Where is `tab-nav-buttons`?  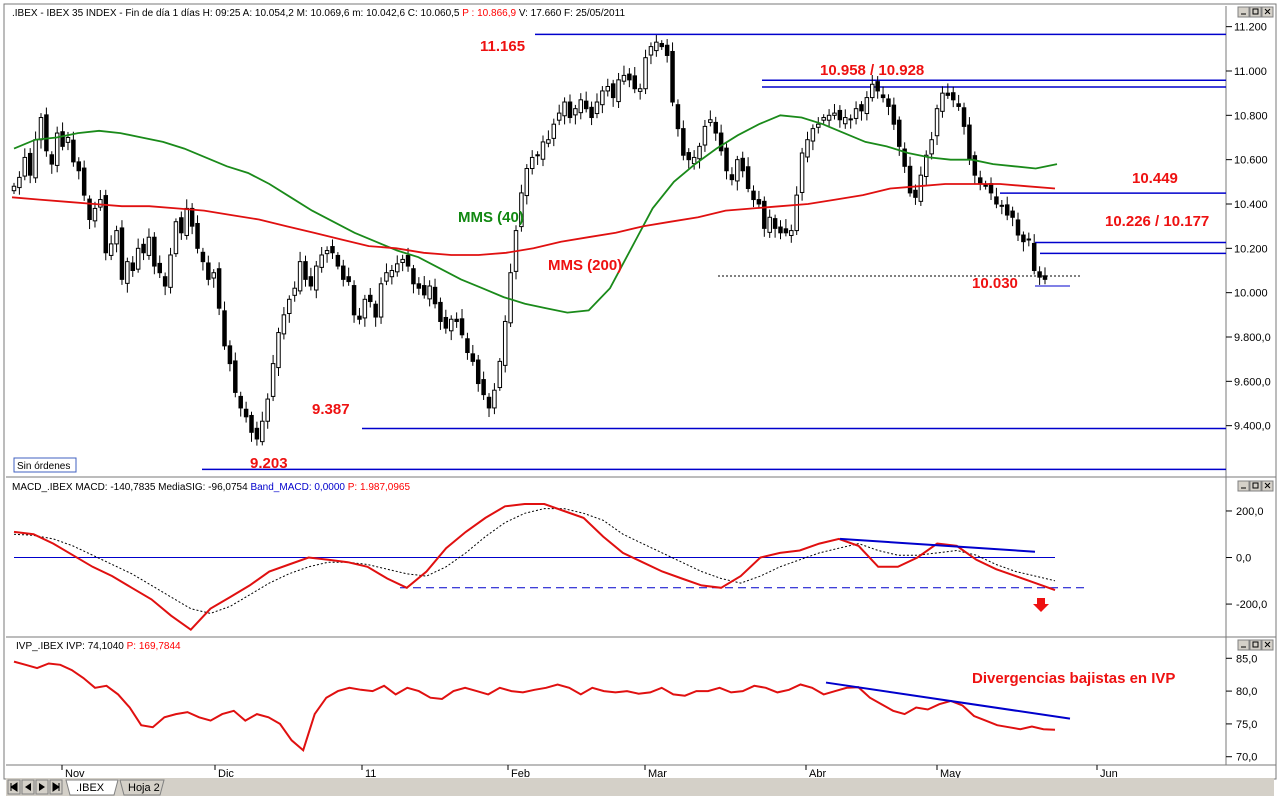
tab-nav-buttons is located at coordinates (35, 787).